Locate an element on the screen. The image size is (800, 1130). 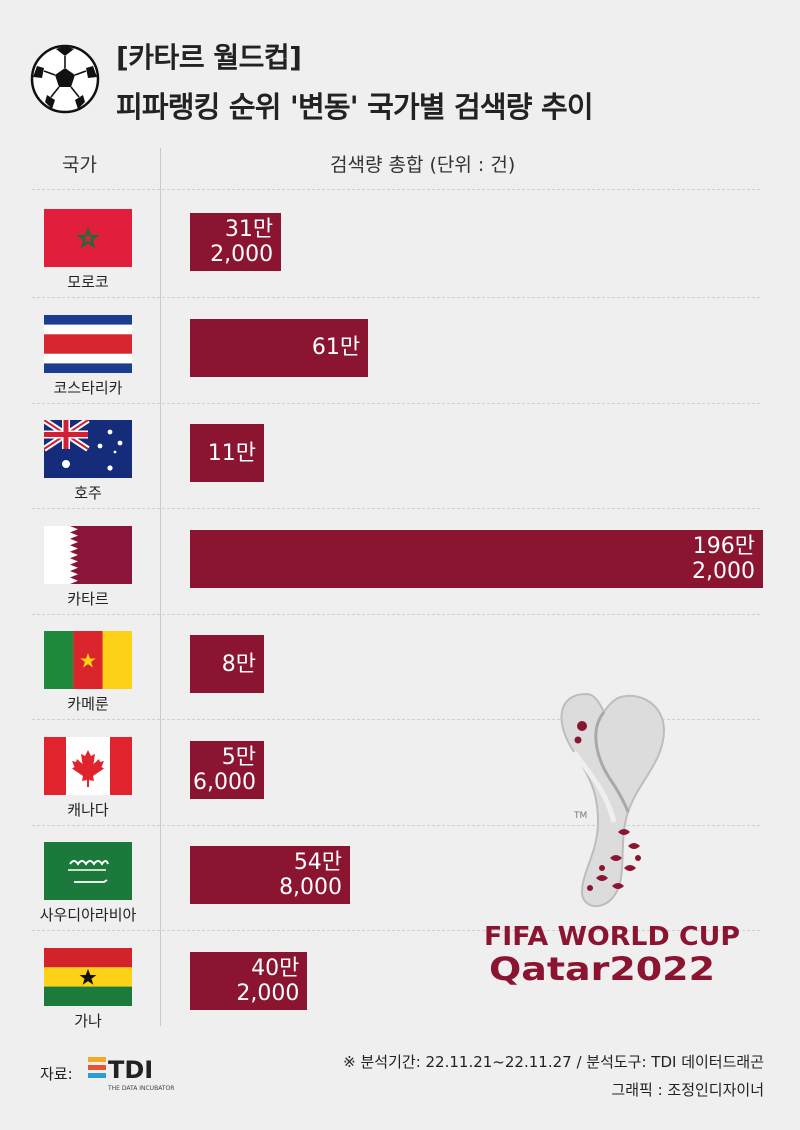
country-label: 사우디아라비아 is located at coordinates (88, 915).